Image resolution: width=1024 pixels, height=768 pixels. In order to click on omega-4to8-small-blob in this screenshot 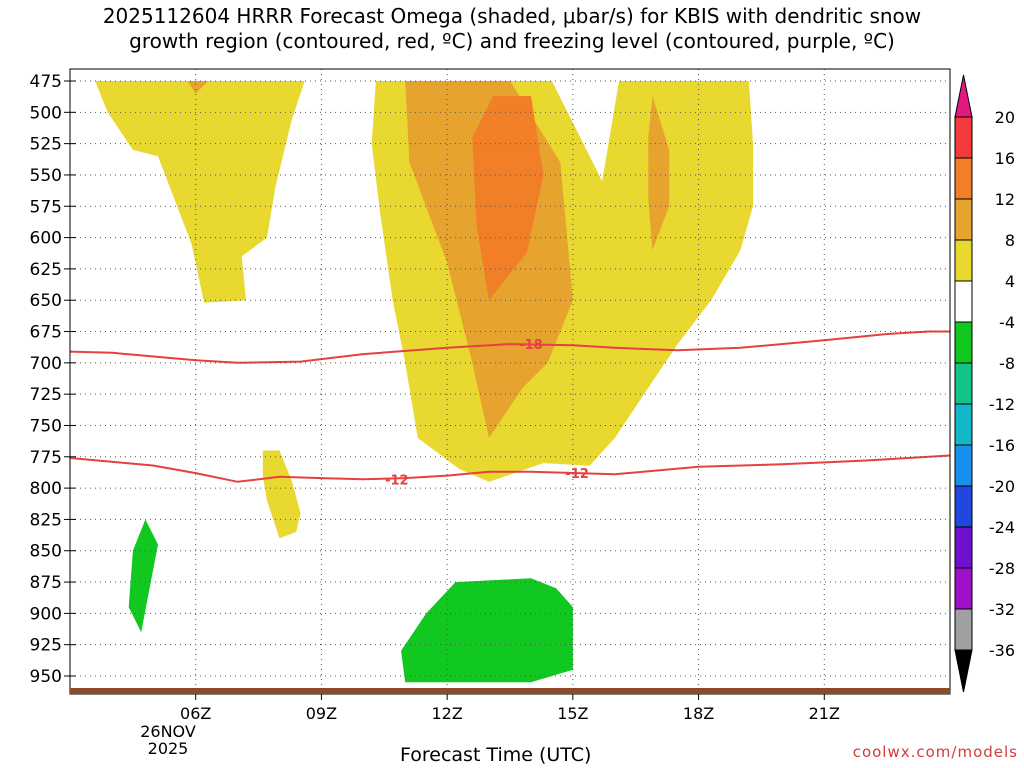, I will do `click(281, 494)`.